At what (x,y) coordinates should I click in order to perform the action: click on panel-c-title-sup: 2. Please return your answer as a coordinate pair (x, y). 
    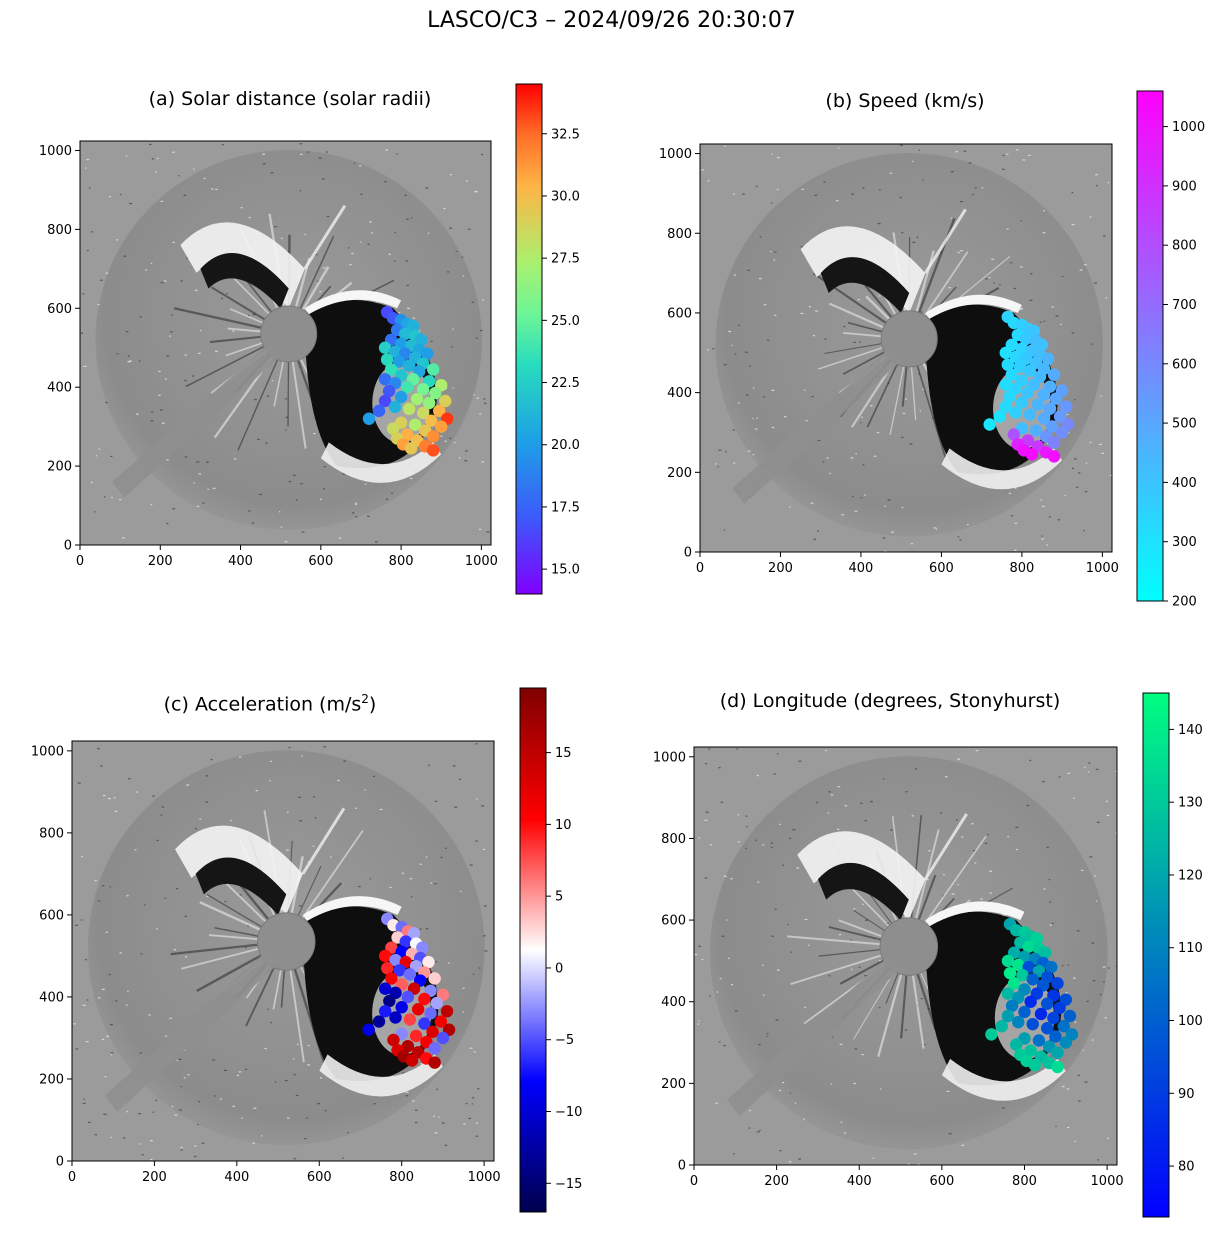
    Looking at the image, I should click on (365, 699).